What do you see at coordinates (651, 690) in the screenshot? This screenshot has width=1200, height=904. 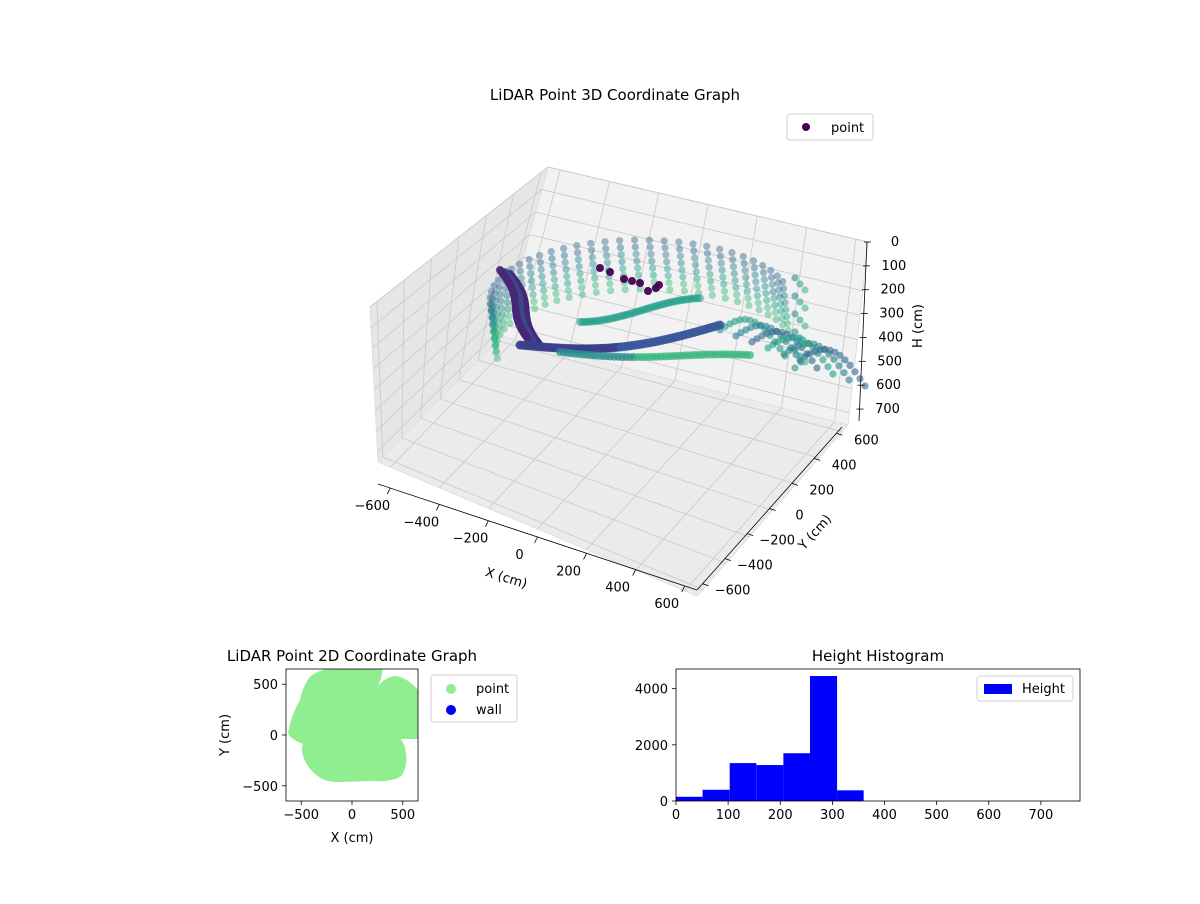 I see `y-tick-label-hist-2: 4000` at bounding box center [651, 690].